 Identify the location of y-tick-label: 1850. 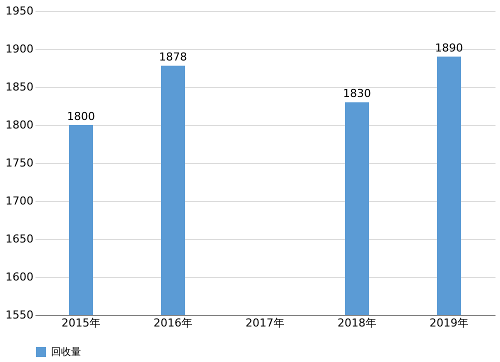
(20, 87).